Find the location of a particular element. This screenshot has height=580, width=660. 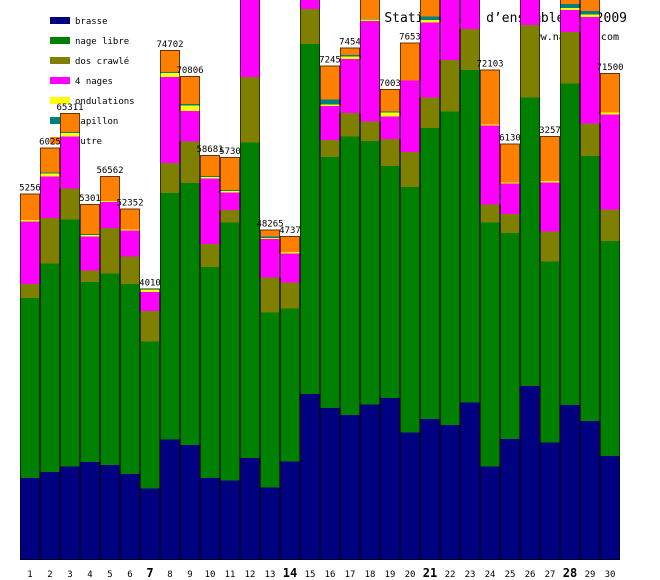

bar-total-label: 3257 is located at coordinates (550, 131).